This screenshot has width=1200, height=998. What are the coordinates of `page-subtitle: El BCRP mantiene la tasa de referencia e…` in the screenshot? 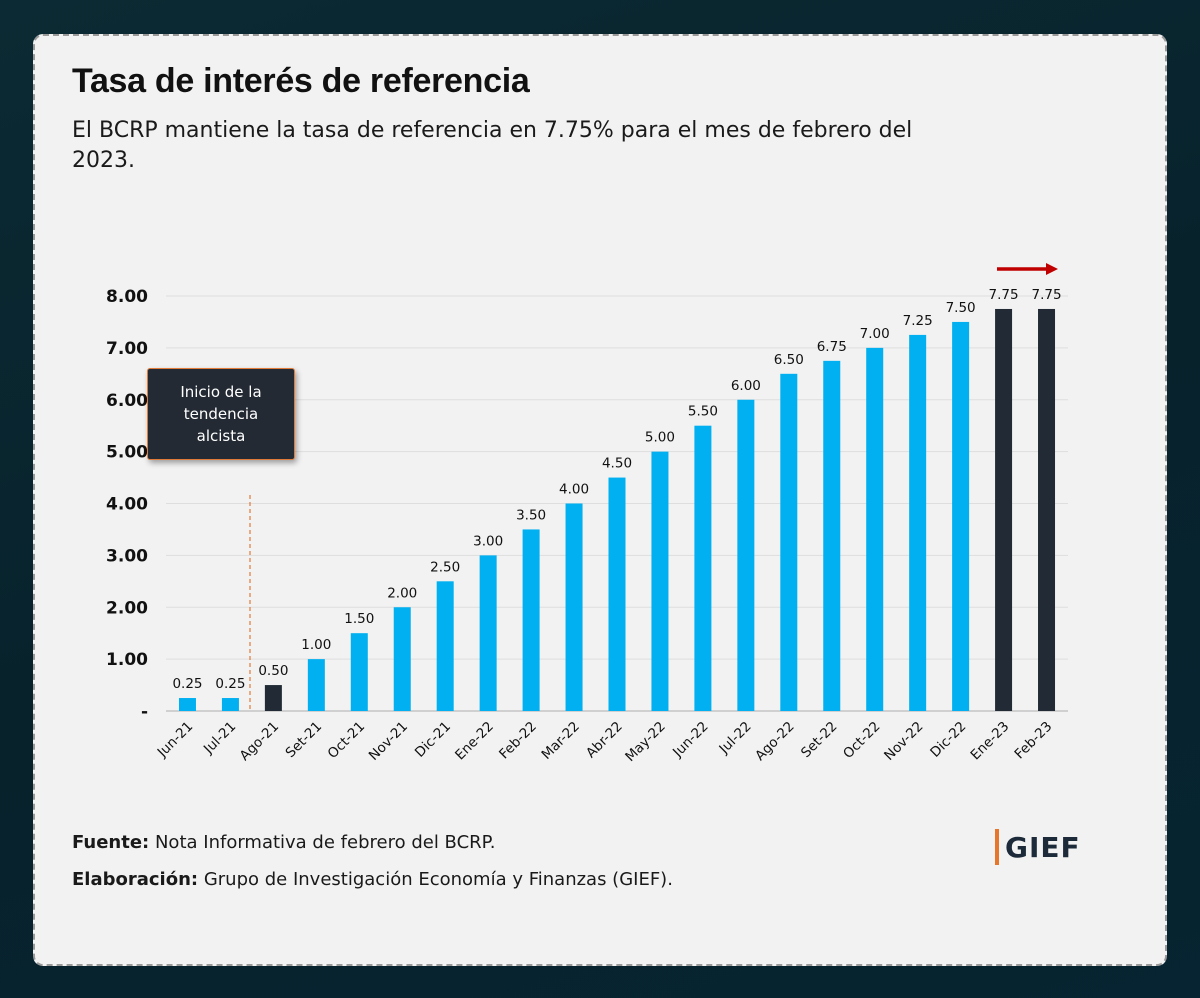 It's located at (492, 145).